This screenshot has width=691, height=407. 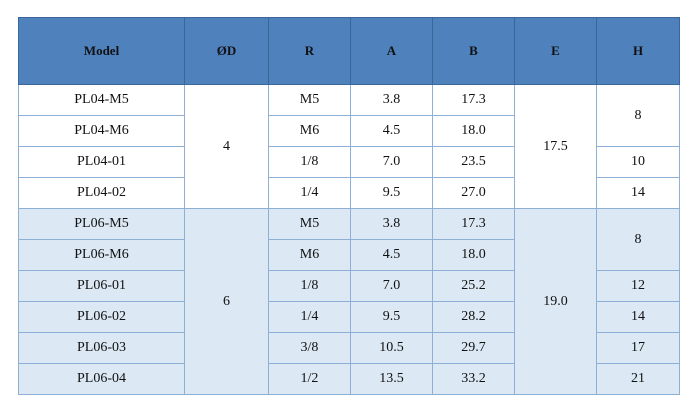 What do you see at coordinates (101, 379) in the screenshot?
I see `table-cell: PL06-04` at bounding box center [101, 379].